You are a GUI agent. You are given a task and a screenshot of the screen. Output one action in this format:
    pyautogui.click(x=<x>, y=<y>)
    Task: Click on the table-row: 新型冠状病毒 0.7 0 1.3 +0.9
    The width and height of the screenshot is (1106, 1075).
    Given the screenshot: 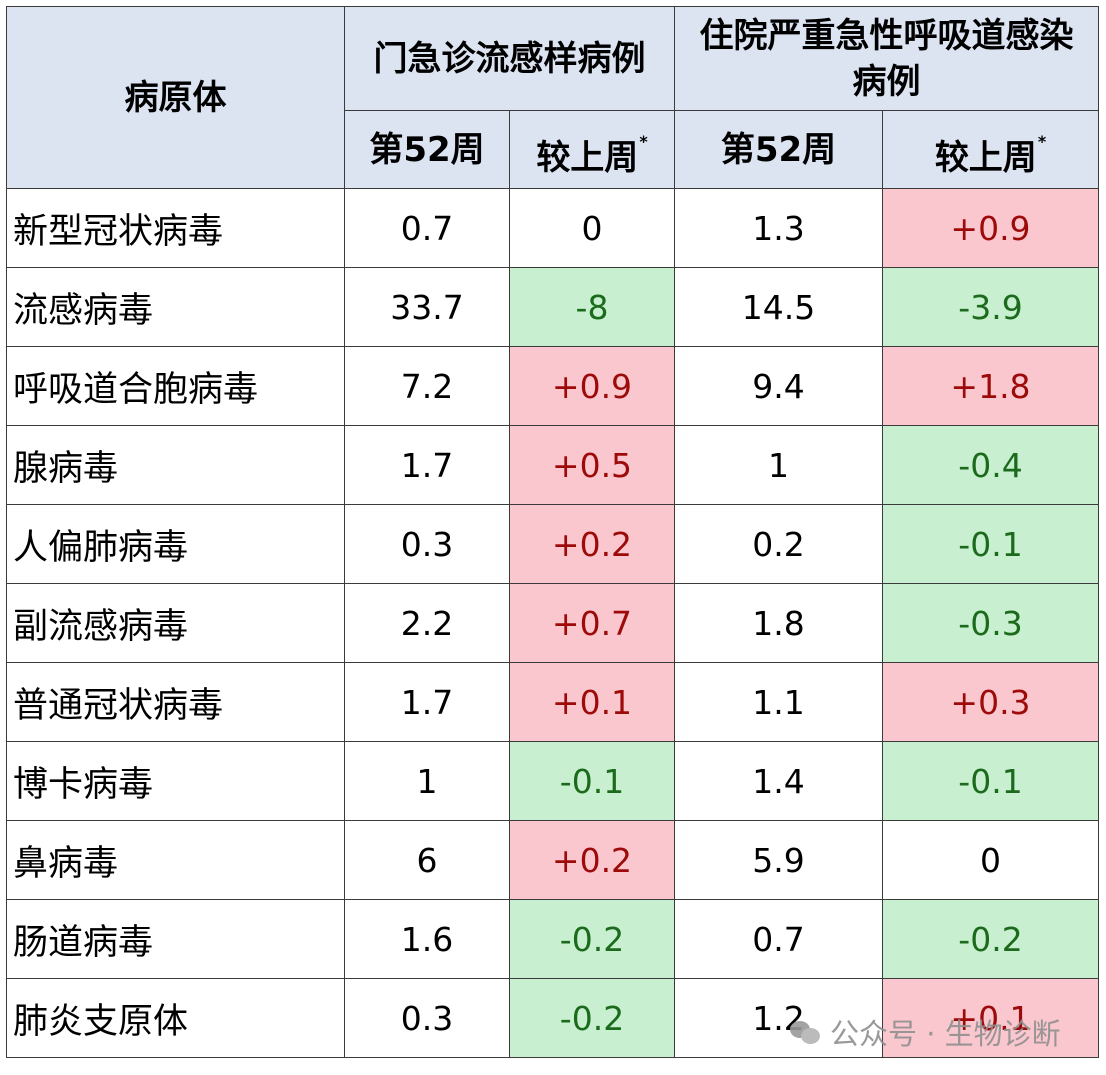 What is the action you would take?
    pyautogui.click(x=552, y=228)
    